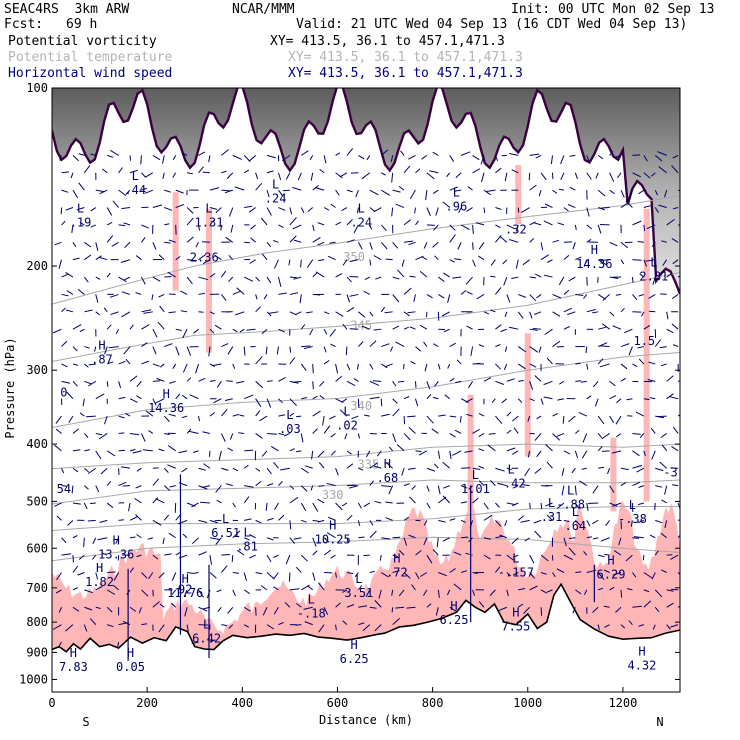 Image resolution: width=740 pixels, height=740 pixels. I want to click on organization: NCAR/MMM, so click(263, 9).